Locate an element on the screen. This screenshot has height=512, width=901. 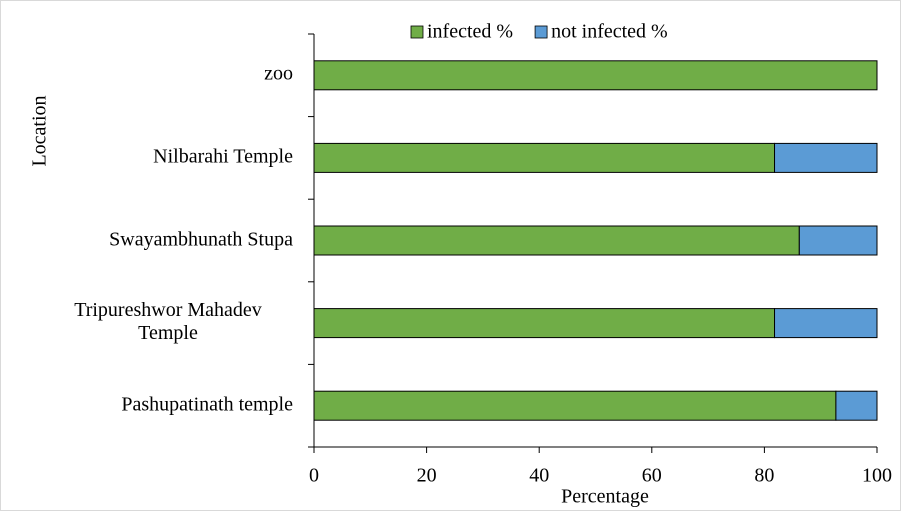
x-tick-label: 60 is located at coordinates (652, 476).